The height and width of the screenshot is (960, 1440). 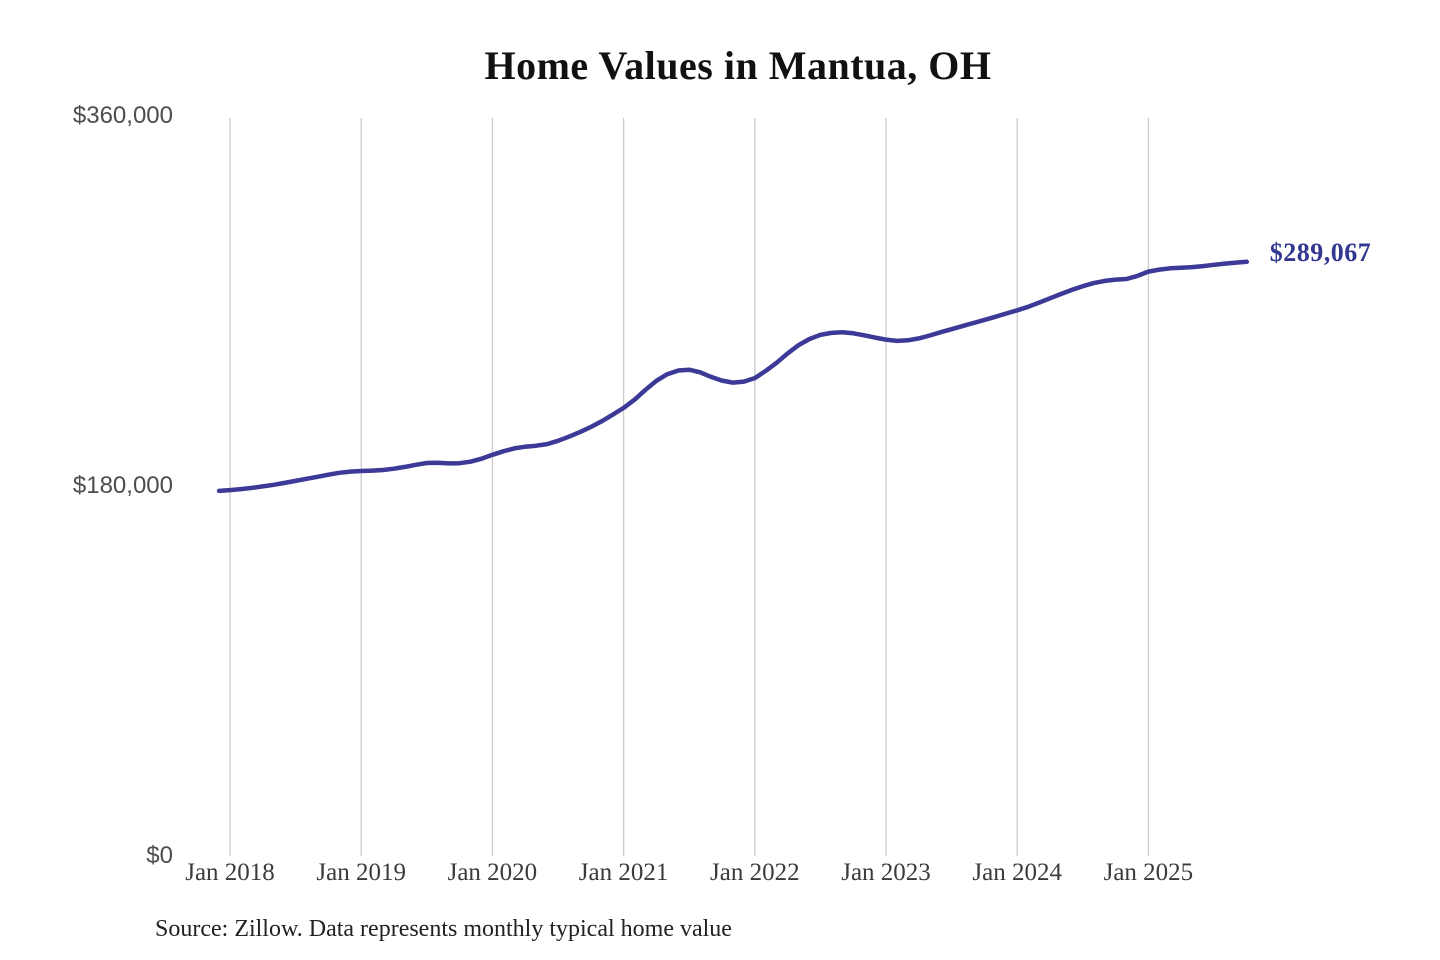 I want to click on x-tick-label: Jan 2021, so click(x=623, y=872).